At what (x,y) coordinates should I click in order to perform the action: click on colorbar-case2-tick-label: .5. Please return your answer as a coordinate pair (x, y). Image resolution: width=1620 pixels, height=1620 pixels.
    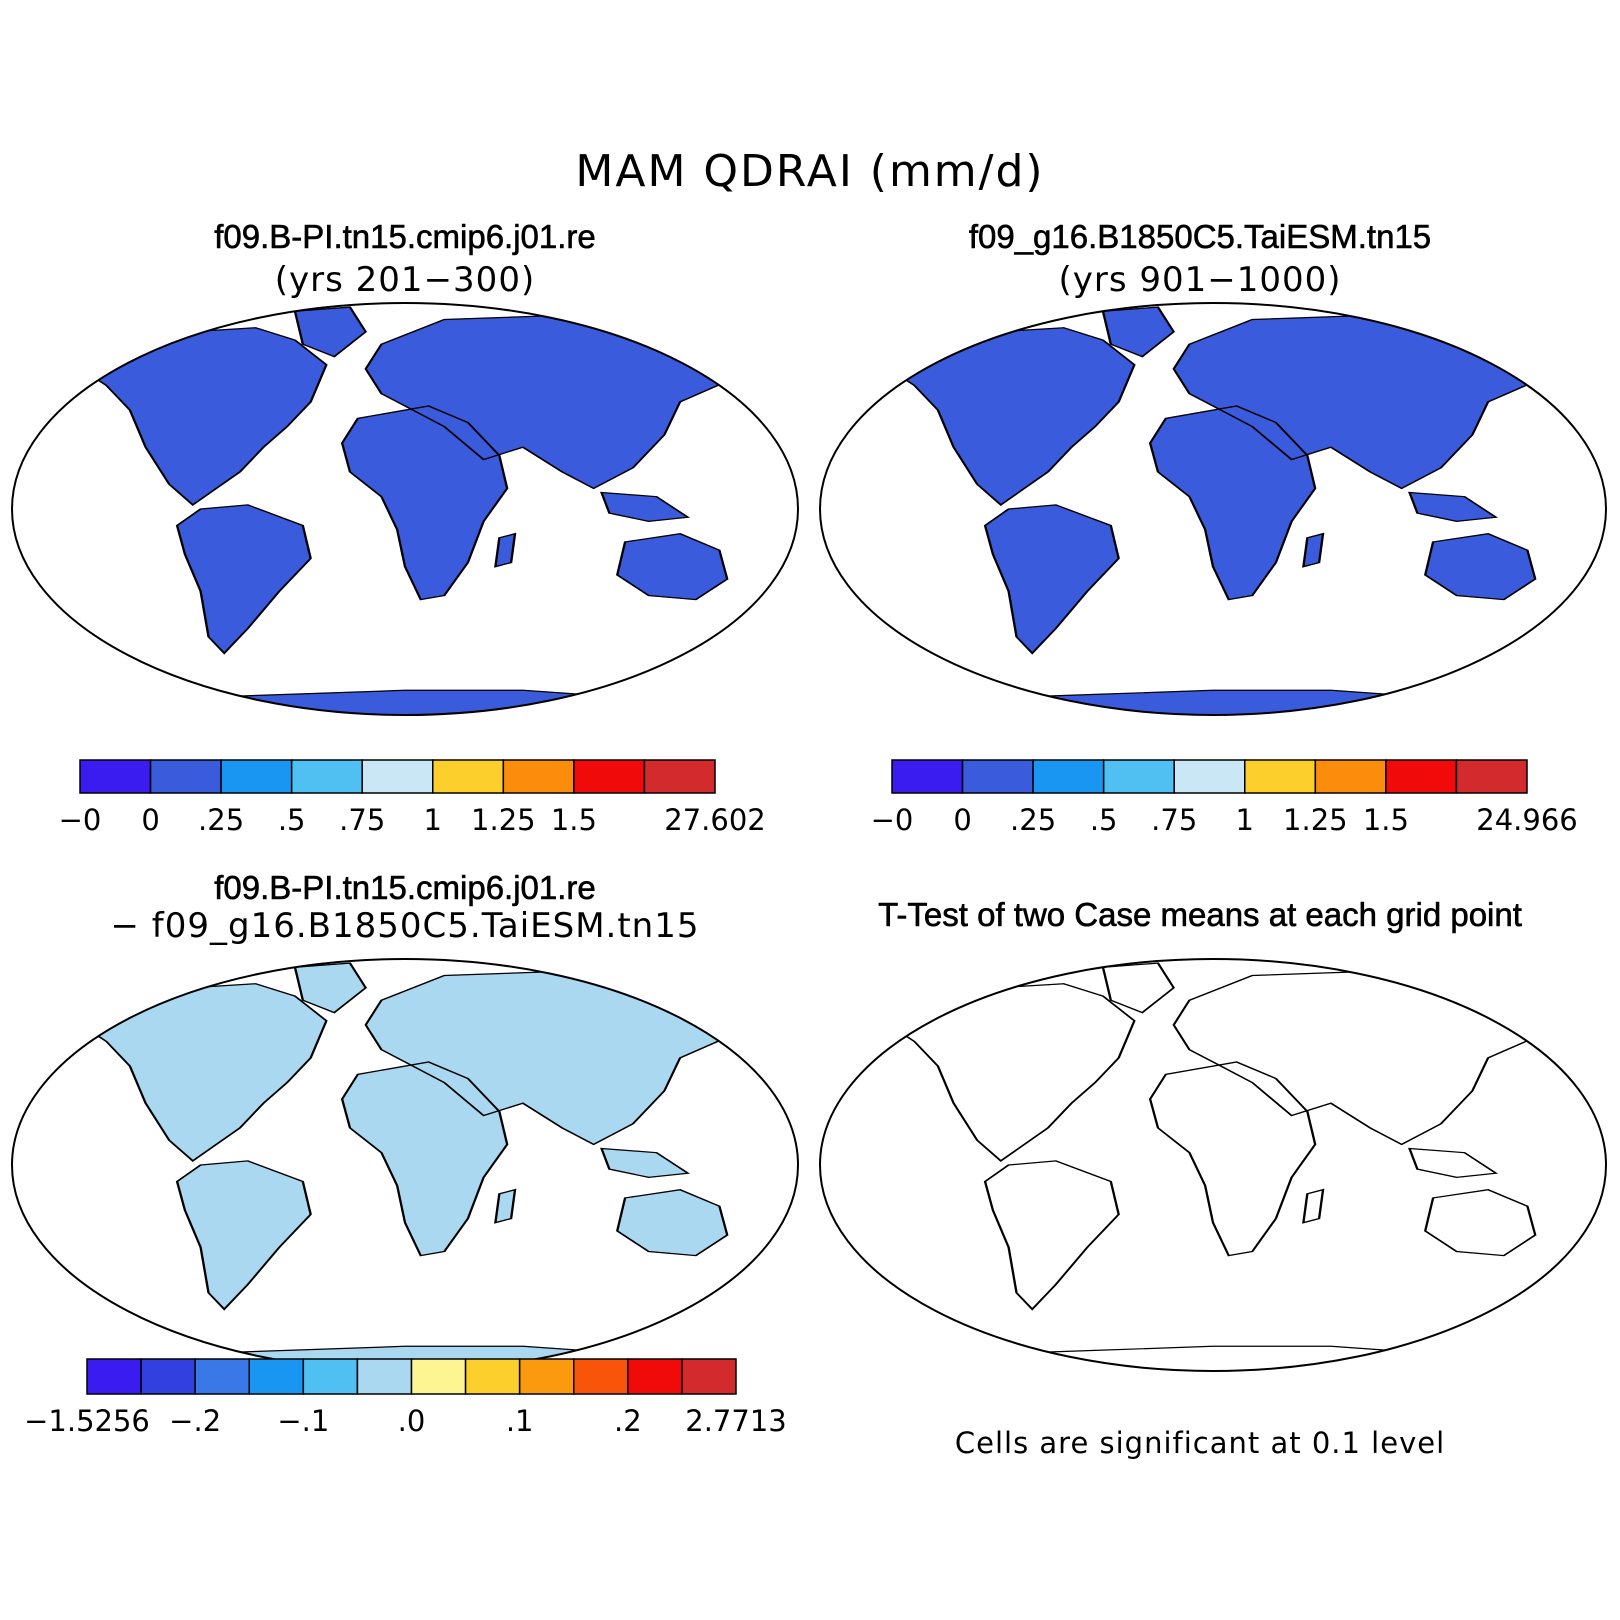
    Looking at the image, I should click on (1103, 820).